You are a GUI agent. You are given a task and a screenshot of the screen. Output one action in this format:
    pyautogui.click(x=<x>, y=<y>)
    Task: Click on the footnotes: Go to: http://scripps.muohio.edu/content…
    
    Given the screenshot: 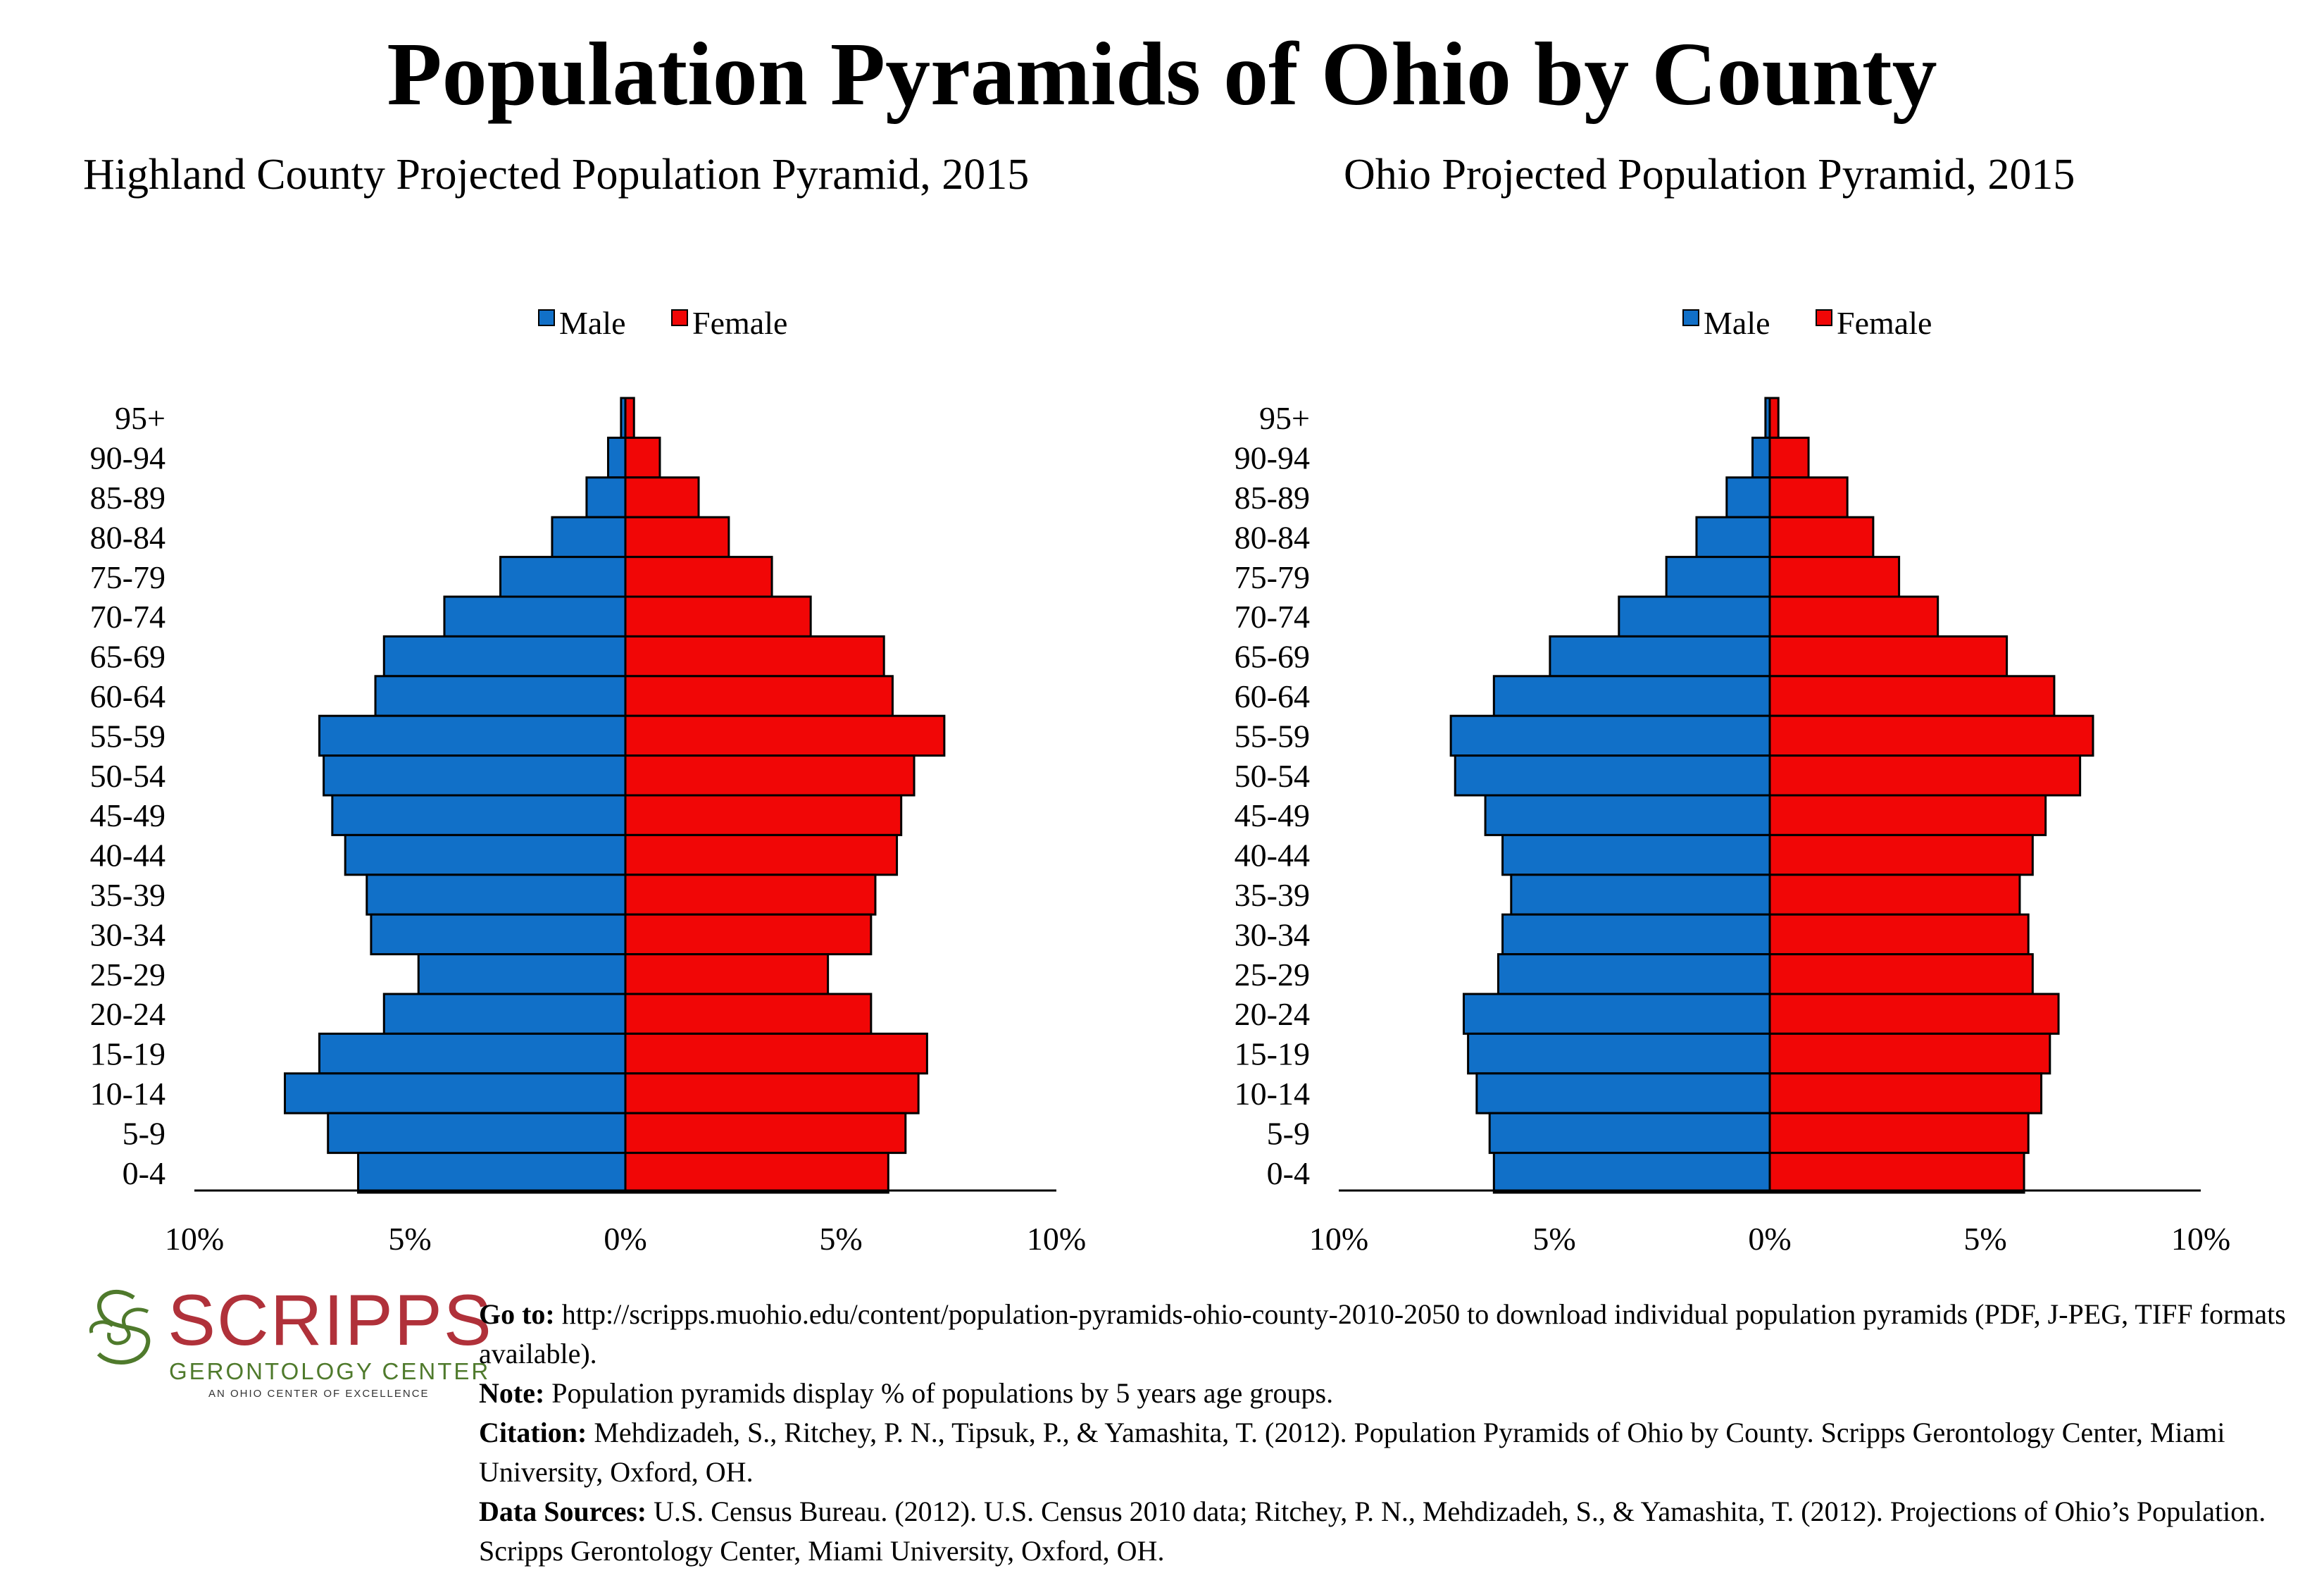 What is the action you would take?
    pyautogui.click(x=1394, y=1433)
    